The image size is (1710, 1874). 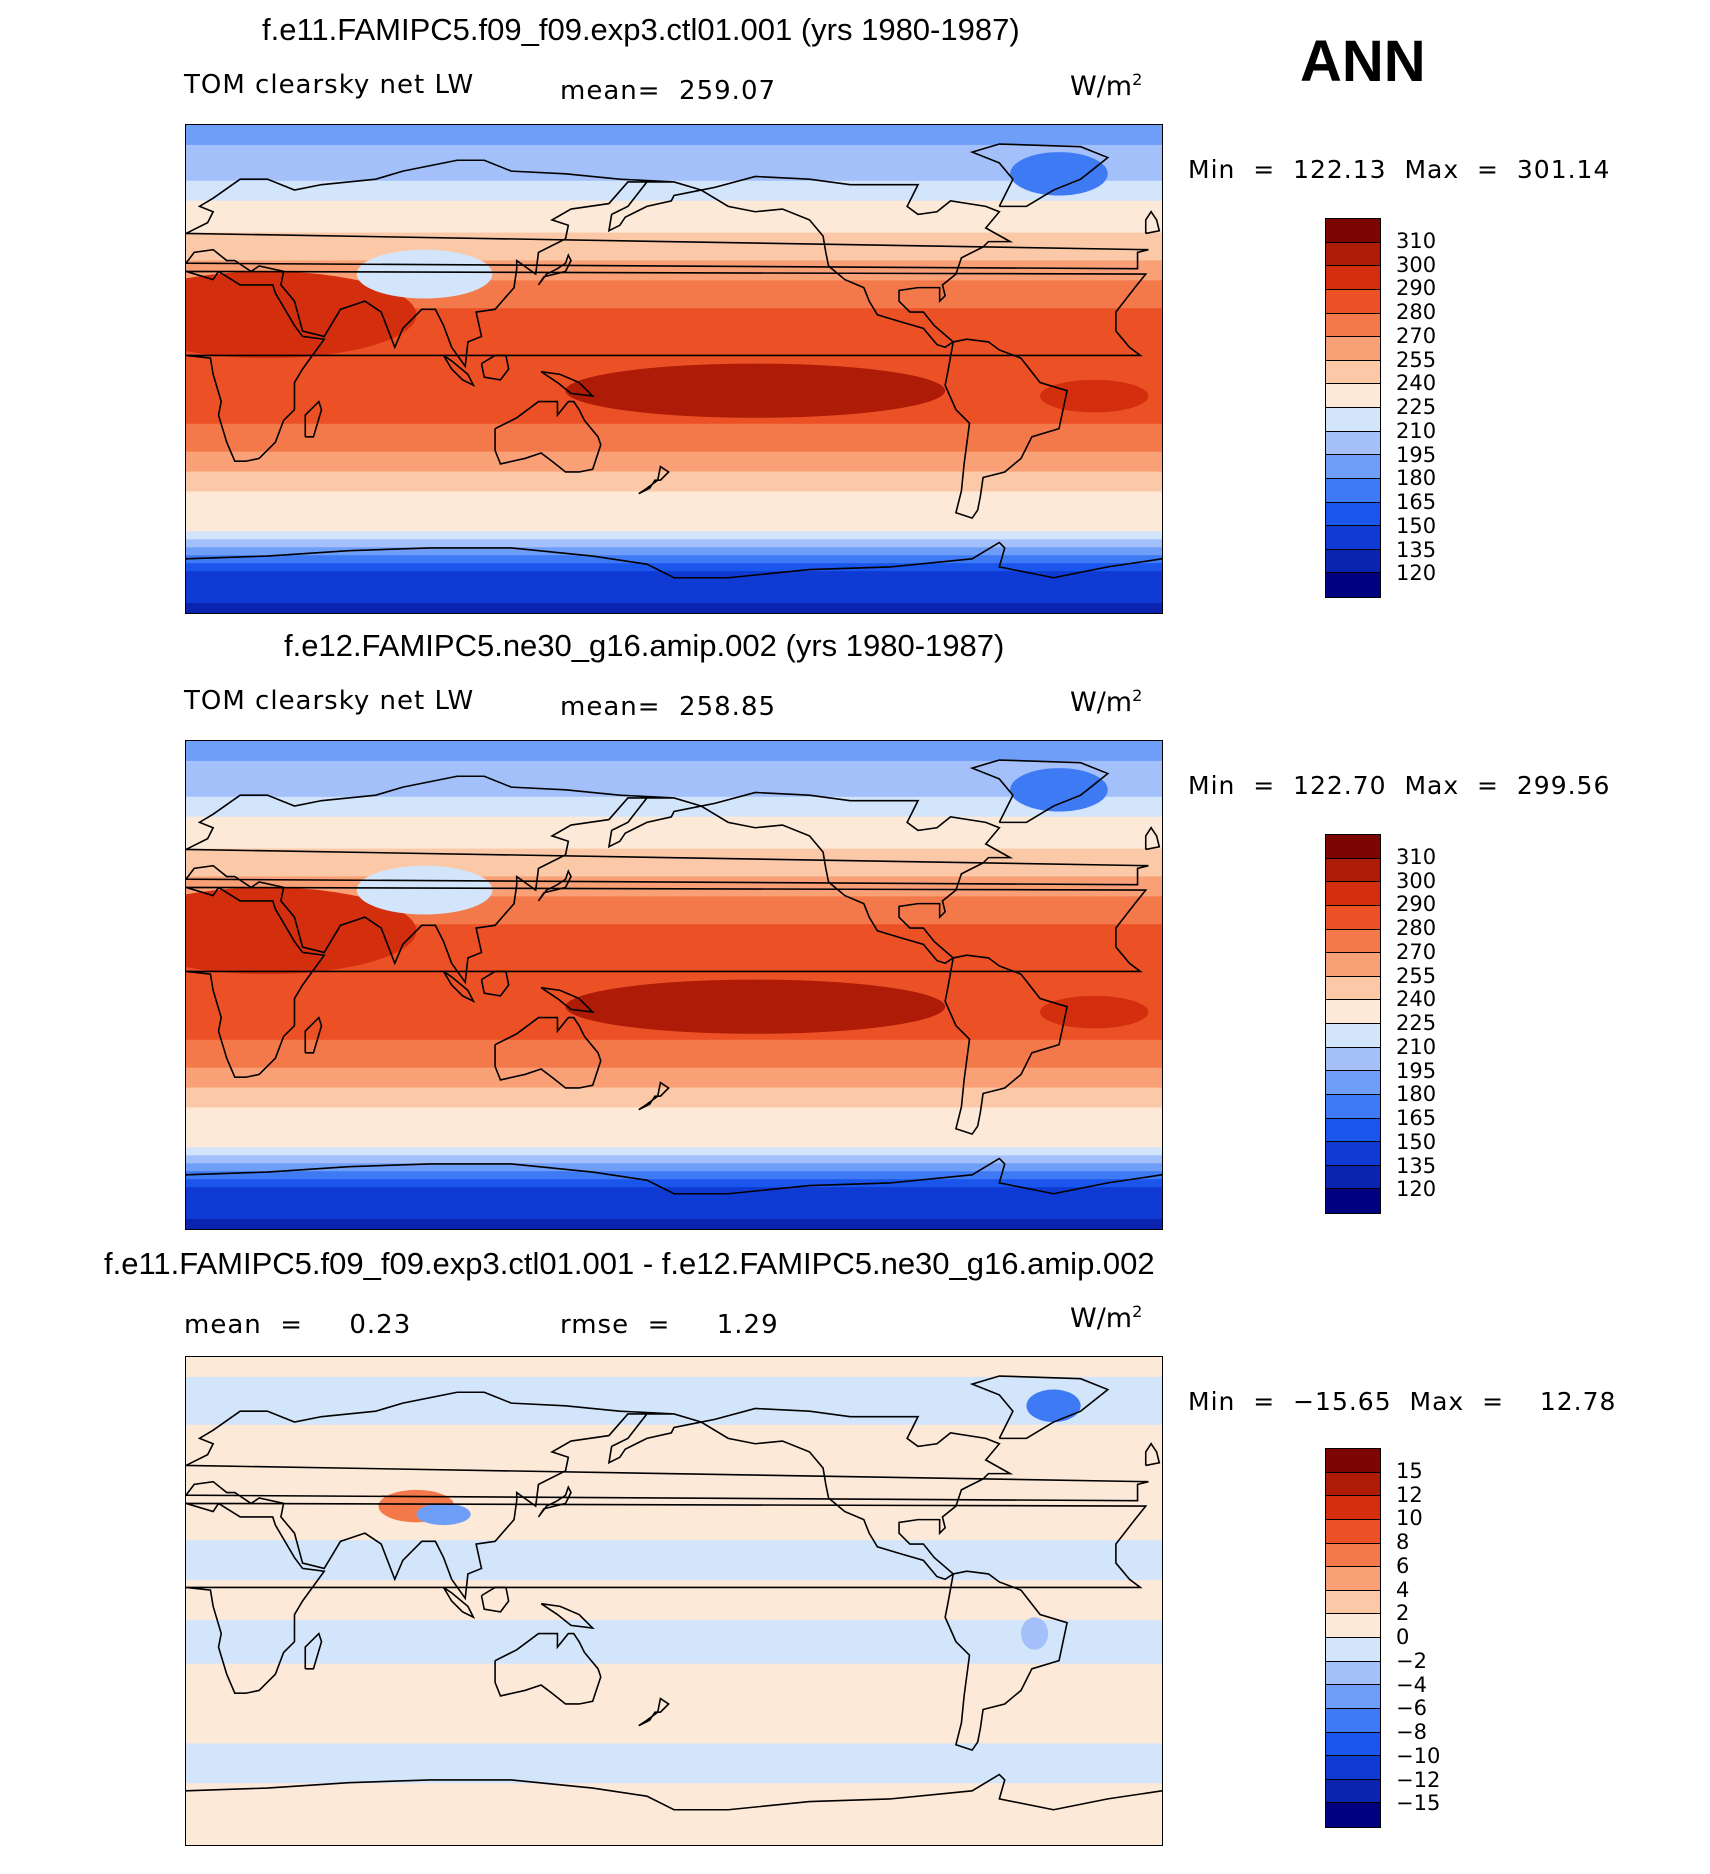 What do you see at coordinates (1418, 1803) in the screenshot?
I see `colorbar-tick-label: −15` at bounding box center [1418, 1803].